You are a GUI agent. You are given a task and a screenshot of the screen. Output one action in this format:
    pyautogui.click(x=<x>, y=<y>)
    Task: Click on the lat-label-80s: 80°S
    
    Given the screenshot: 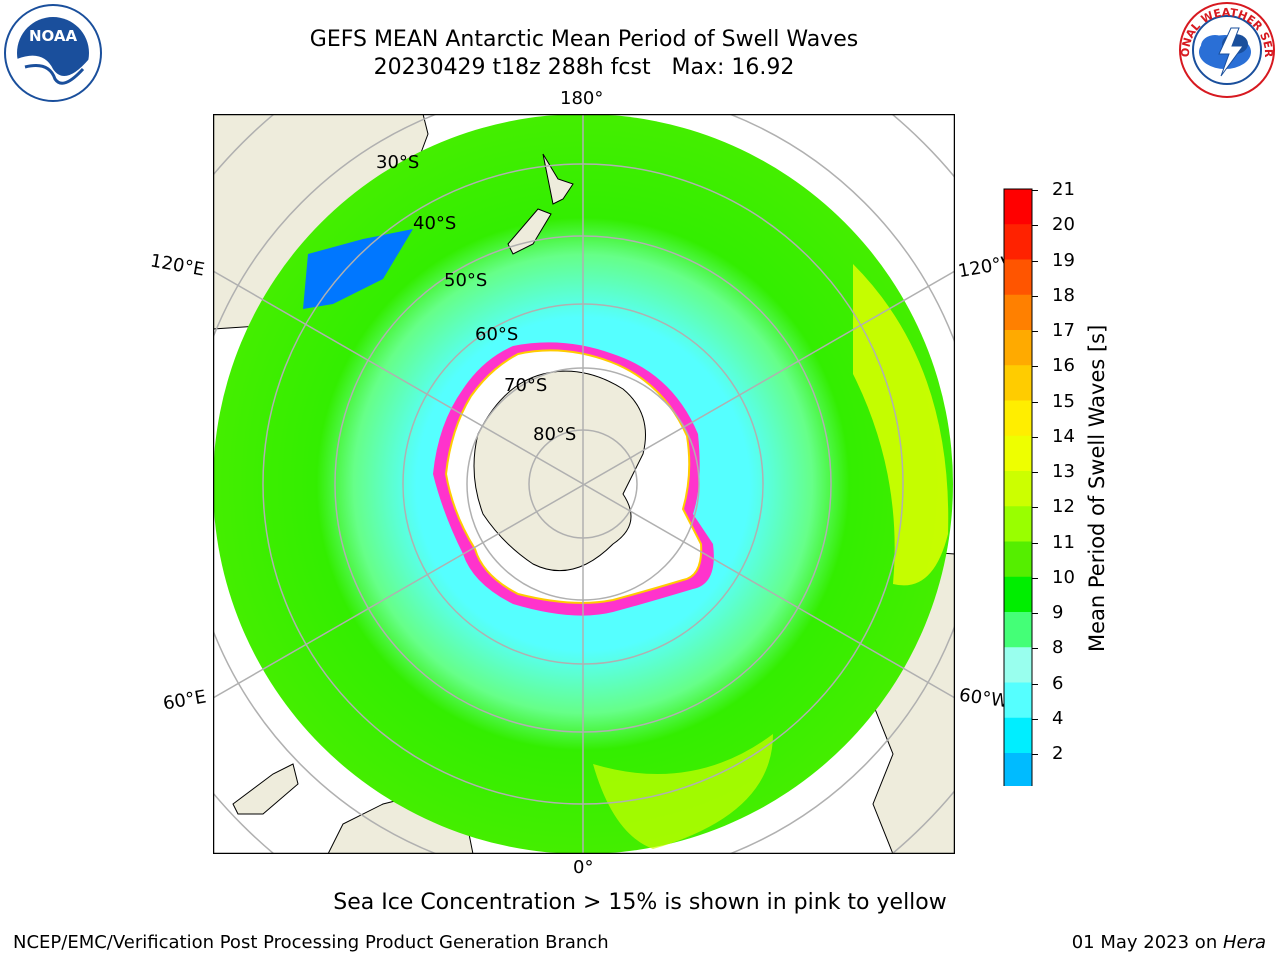 What is the action you would take?
    pyautogui.click(x=555, y=434)
    